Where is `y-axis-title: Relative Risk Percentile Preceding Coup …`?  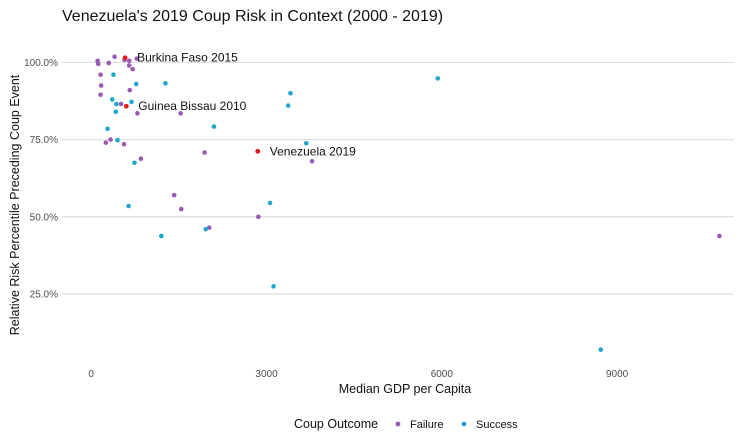 y-axis-title: Relative Risk Percentile Preceding Coup … is located at coordinates (15, 204).